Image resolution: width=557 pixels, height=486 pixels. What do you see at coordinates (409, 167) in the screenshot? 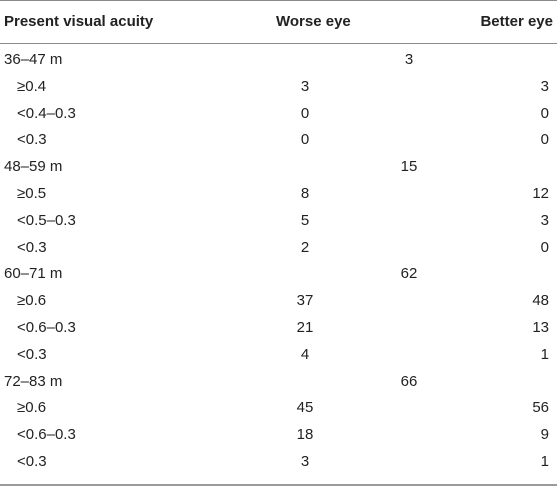
I see `age-group-count: 15` at bounding box center [409, 167].